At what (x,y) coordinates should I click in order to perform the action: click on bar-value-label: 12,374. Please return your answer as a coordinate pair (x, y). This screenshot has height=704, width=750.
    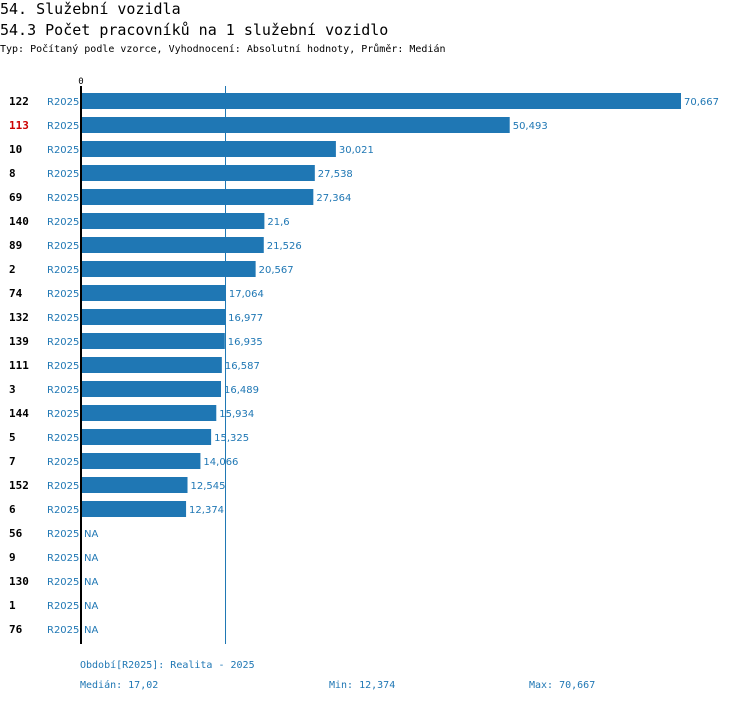
    Looking at the image, I should click on (206, 510).